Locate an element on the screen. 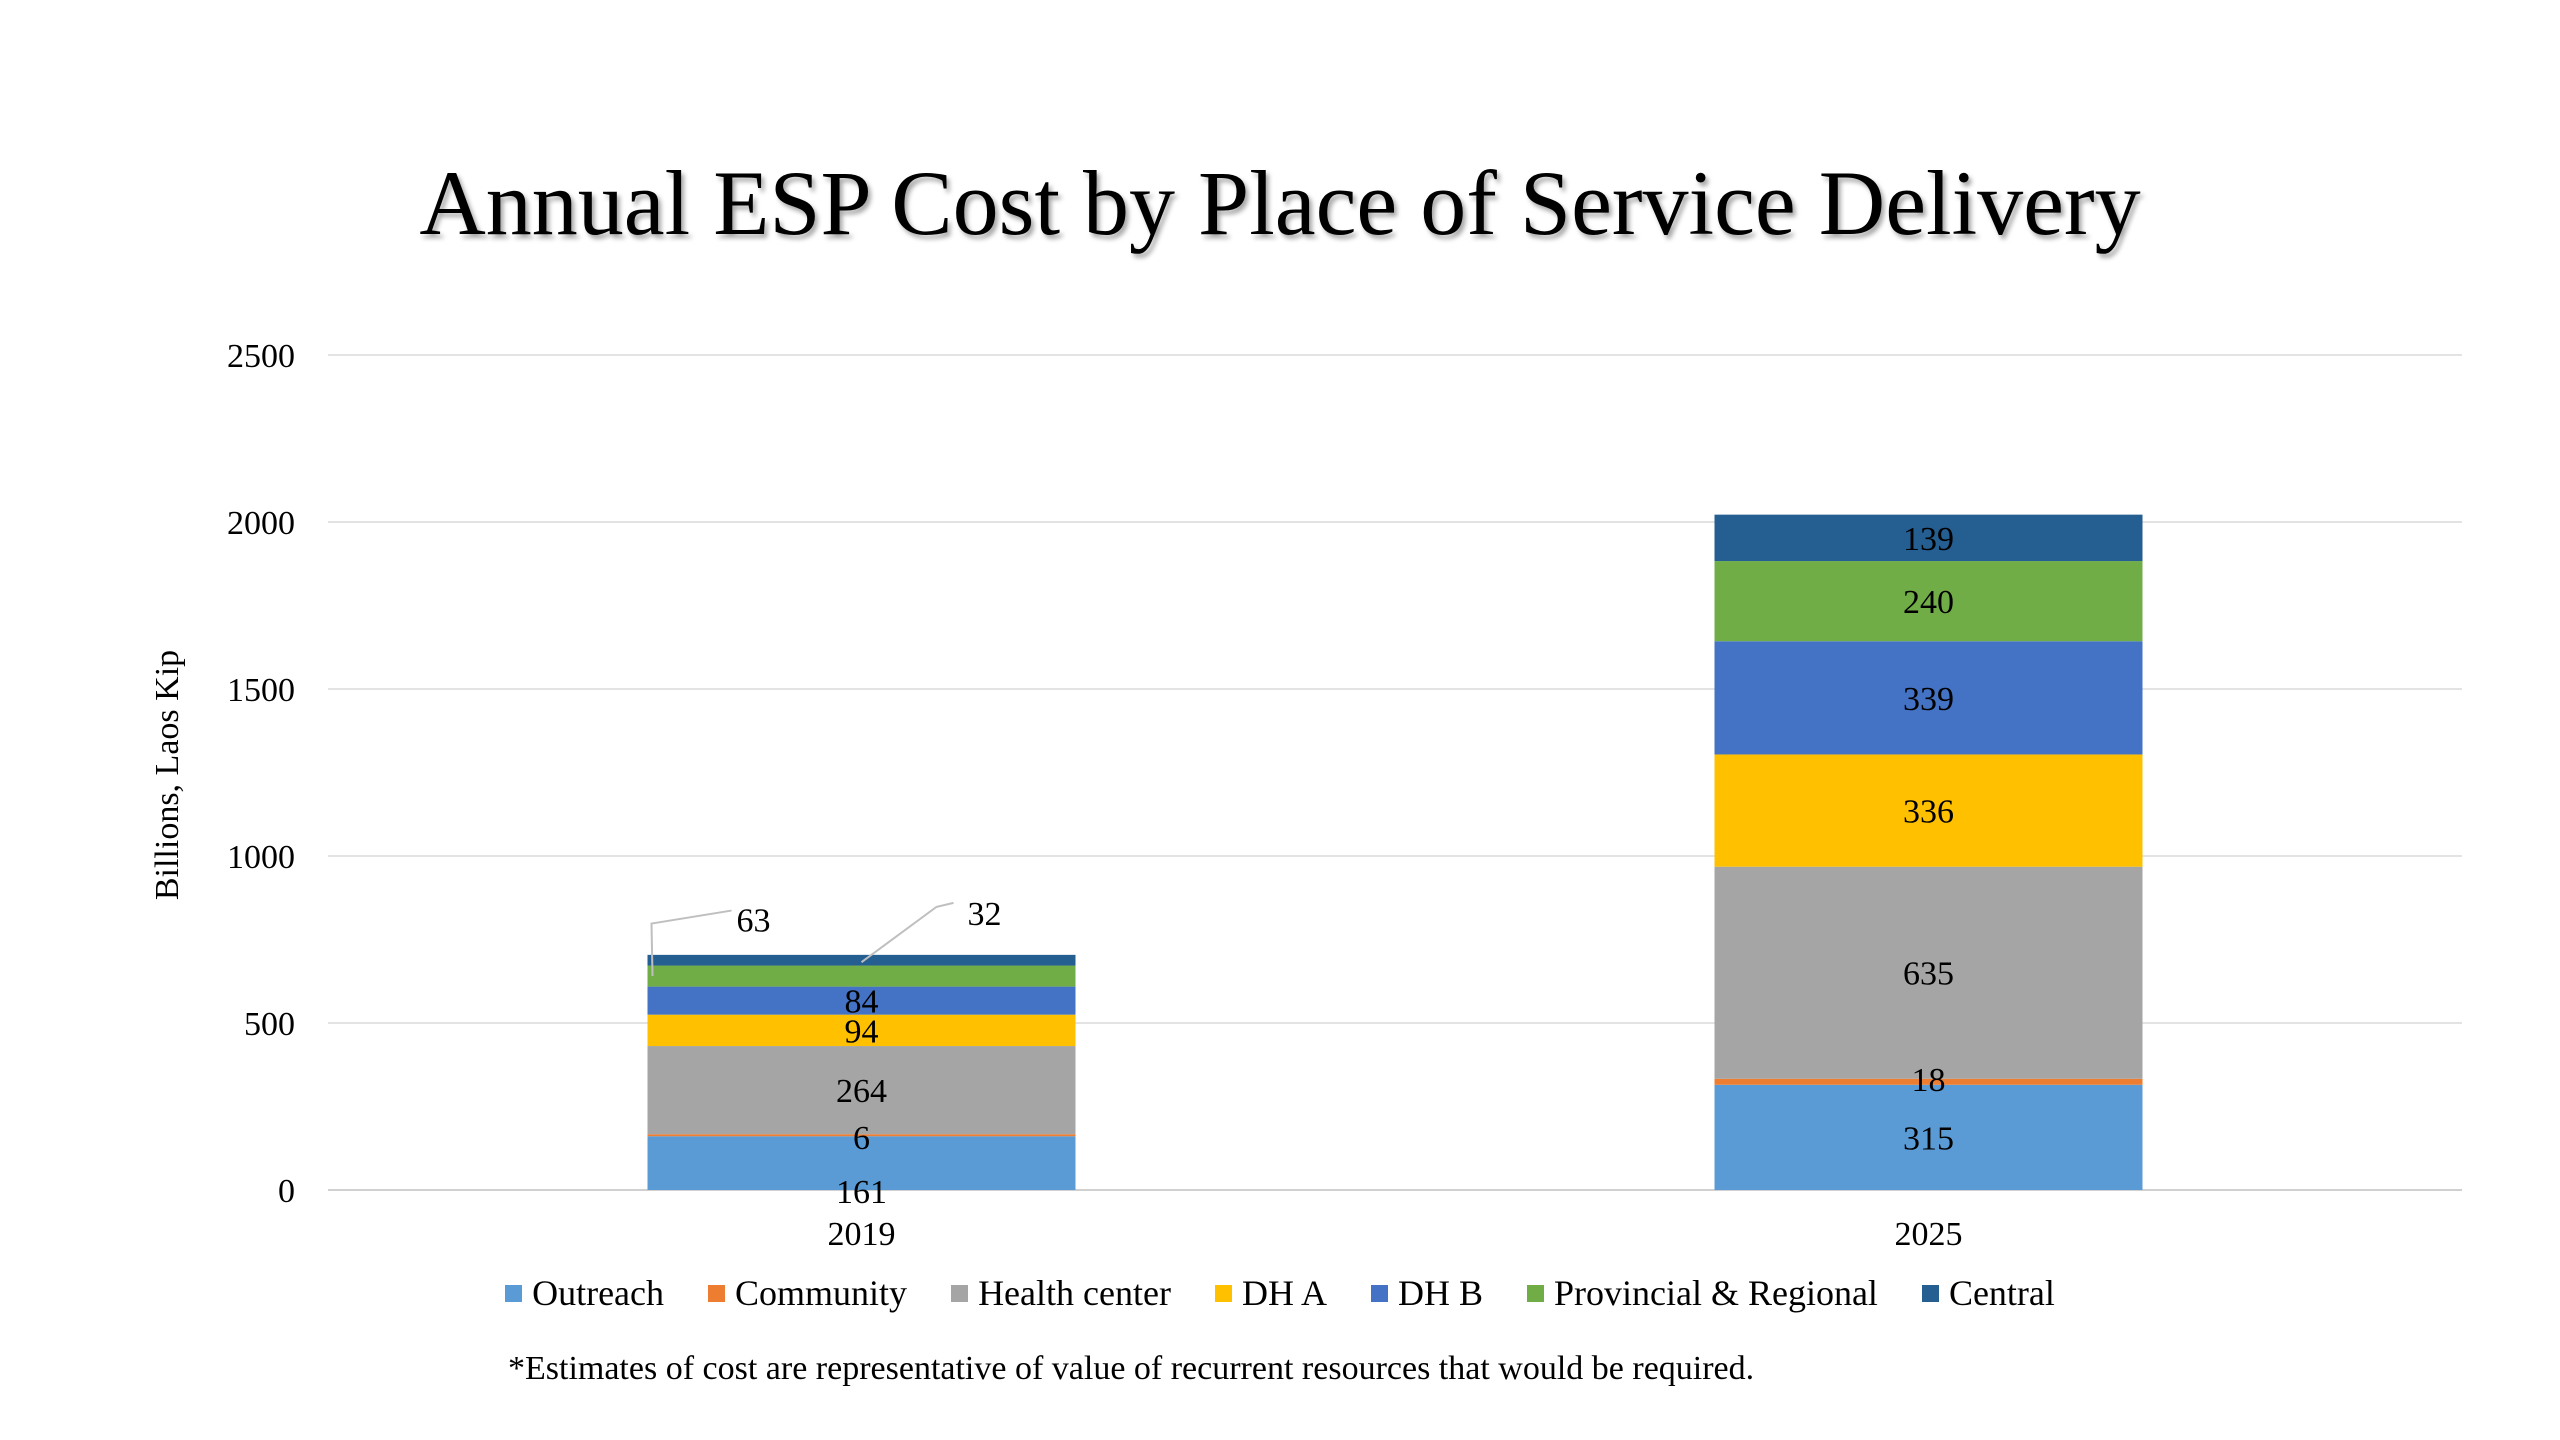  legend-label: DH B is located at coordinates (1440, 1293).